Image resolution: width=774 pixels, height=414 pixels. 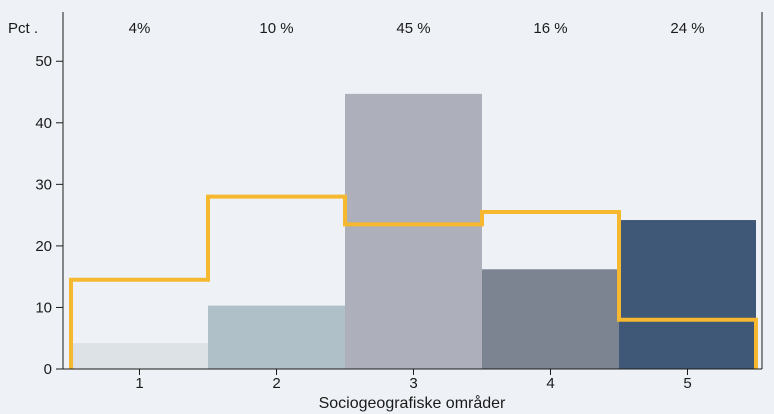 What do you see at coordinates (43, 246) in the screenshot?
I see `y-tick-label: 20` at bounding box center [43, 246].